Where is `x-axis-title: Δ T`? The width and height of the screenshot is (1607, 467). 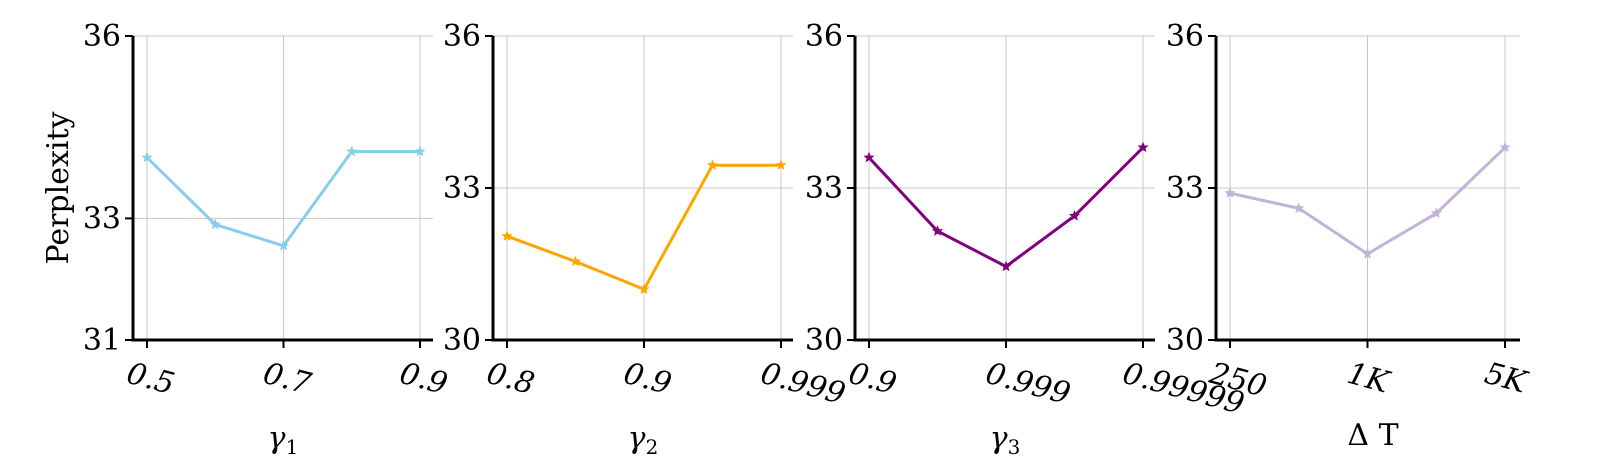
x-axis-title: Δ T is located at coordinates (1372, 435).